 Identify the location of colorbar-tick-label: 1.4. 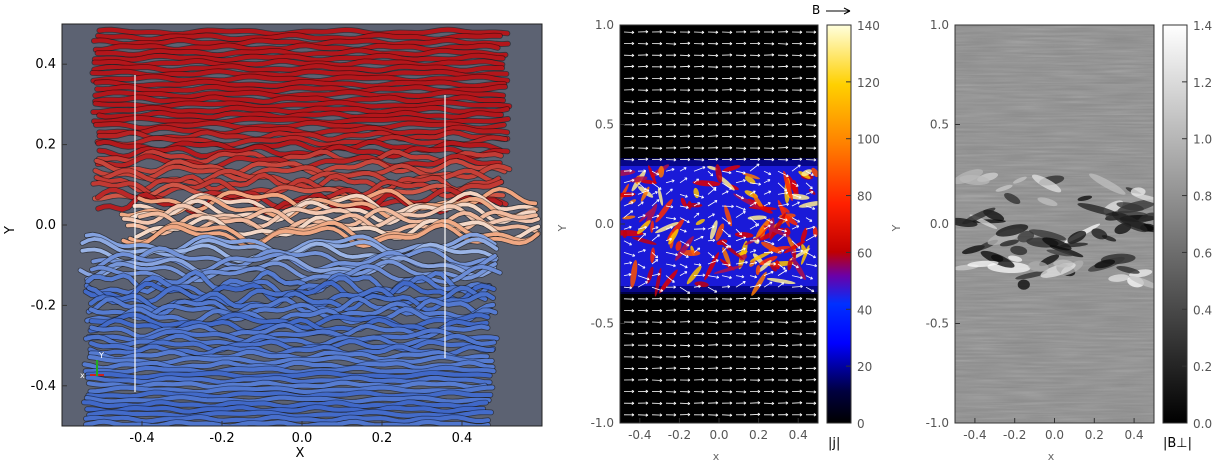
(1202, 26).